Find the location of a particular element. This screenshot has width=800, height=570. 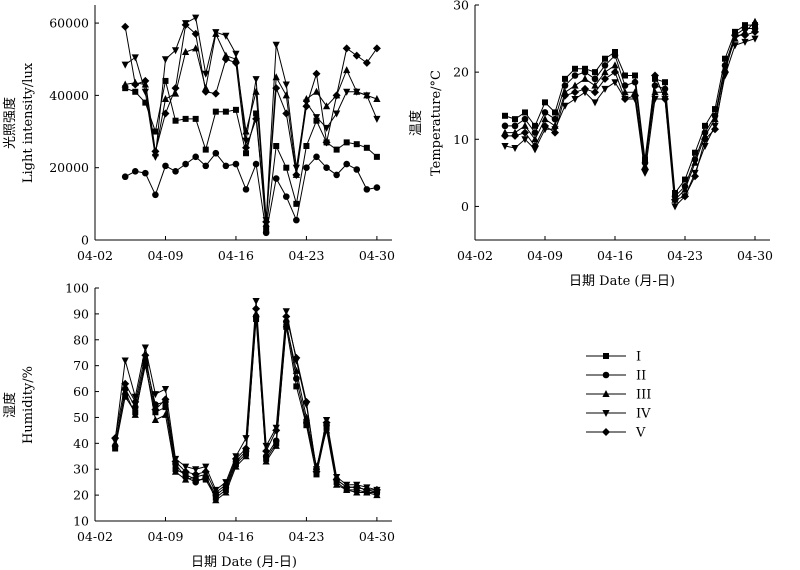

light-ylabel: Light intensity/lux is located at coordinates (28, 122).